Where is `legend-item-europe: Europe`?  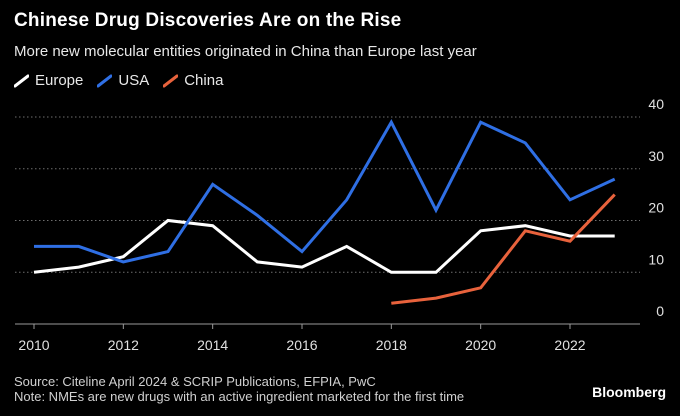 legend-item-europe: Europe is located at coordinates (48, 80).